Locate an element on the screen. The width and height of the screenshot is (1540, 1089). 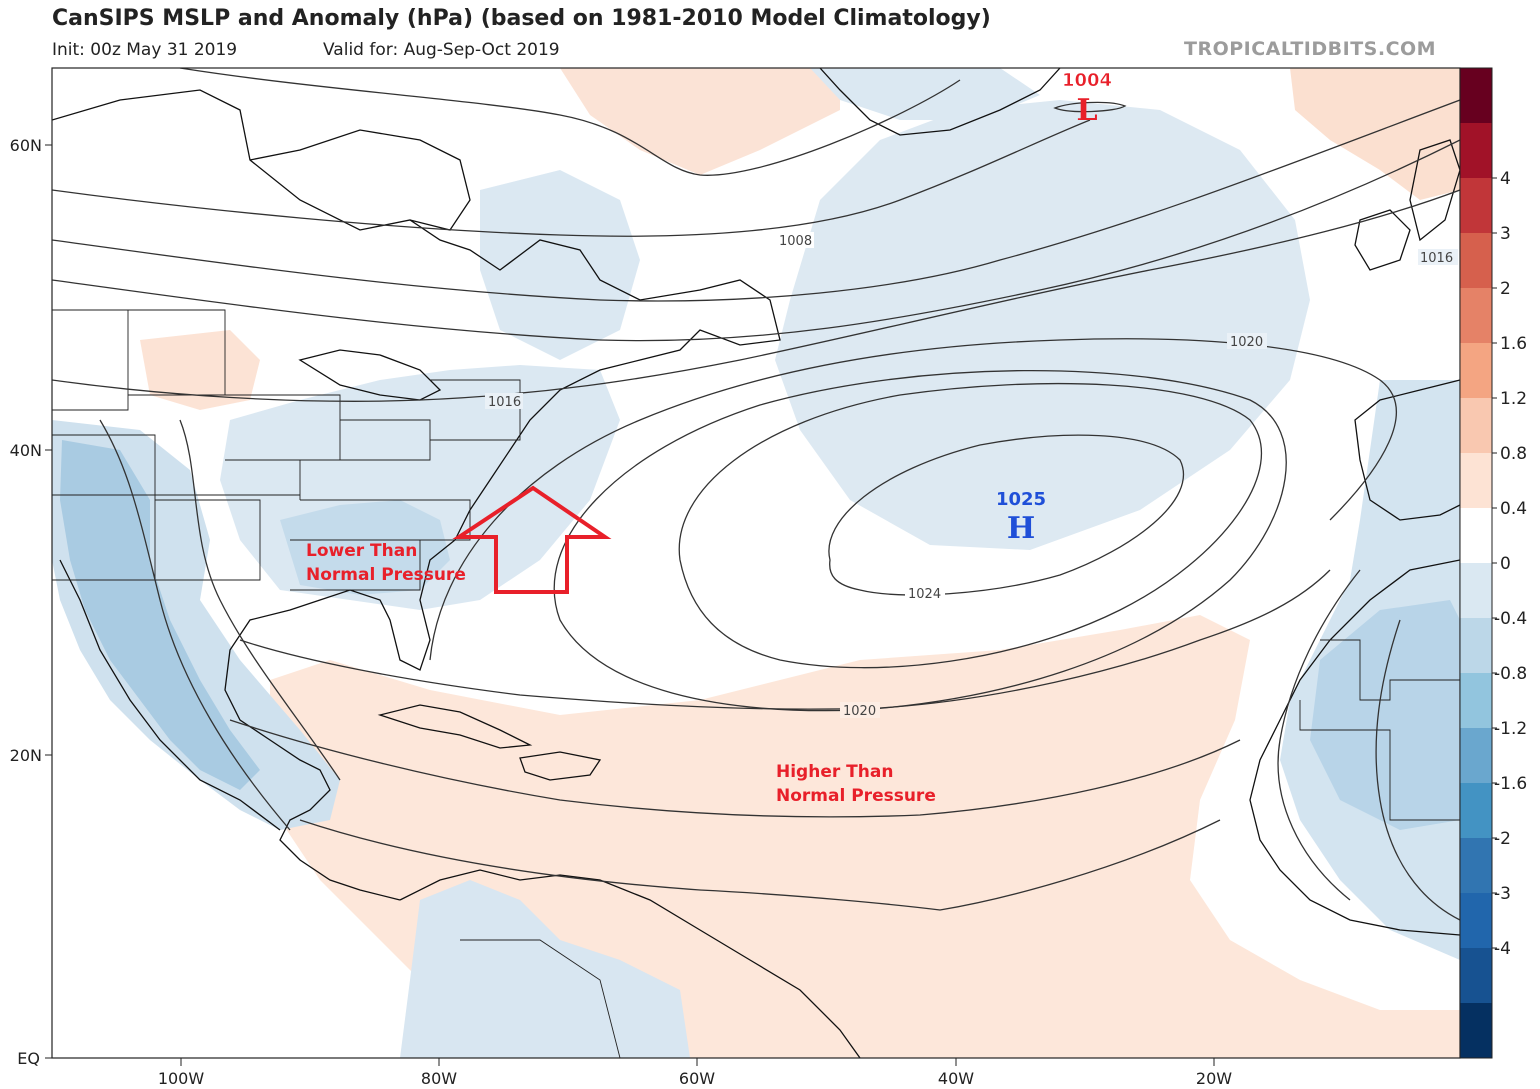
valid-period: Valid for: Aug-Sep-Oct 2019 is located at coordinates (441, 50).